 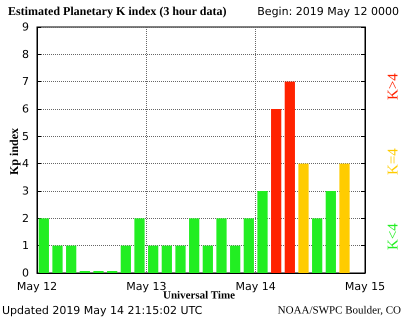 What do you see at coordinates (199, 296) in the screenshot?
I see `x-axis-title: Universal Time` at bounding box center [199, 296].